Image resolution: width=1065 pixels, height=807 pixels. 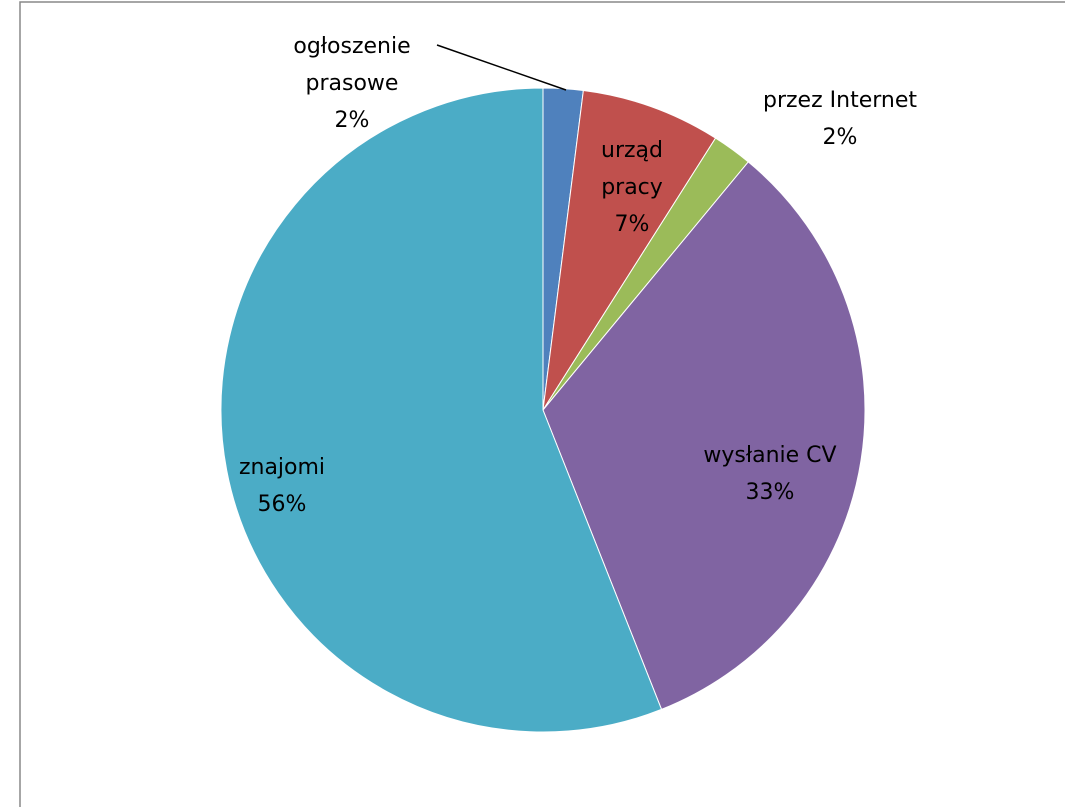 I want to click on slice-label: przez Internet 2%, so click(x=840, y=119).